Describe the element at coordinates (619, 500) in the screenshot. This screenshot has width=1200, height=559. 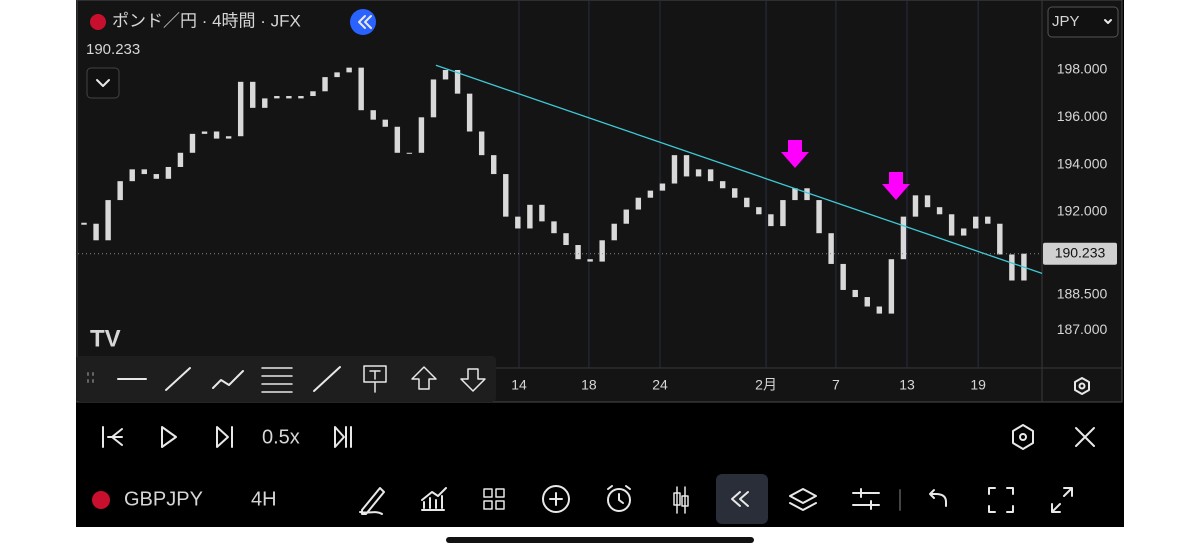
I see `alarm-icon` at that location.